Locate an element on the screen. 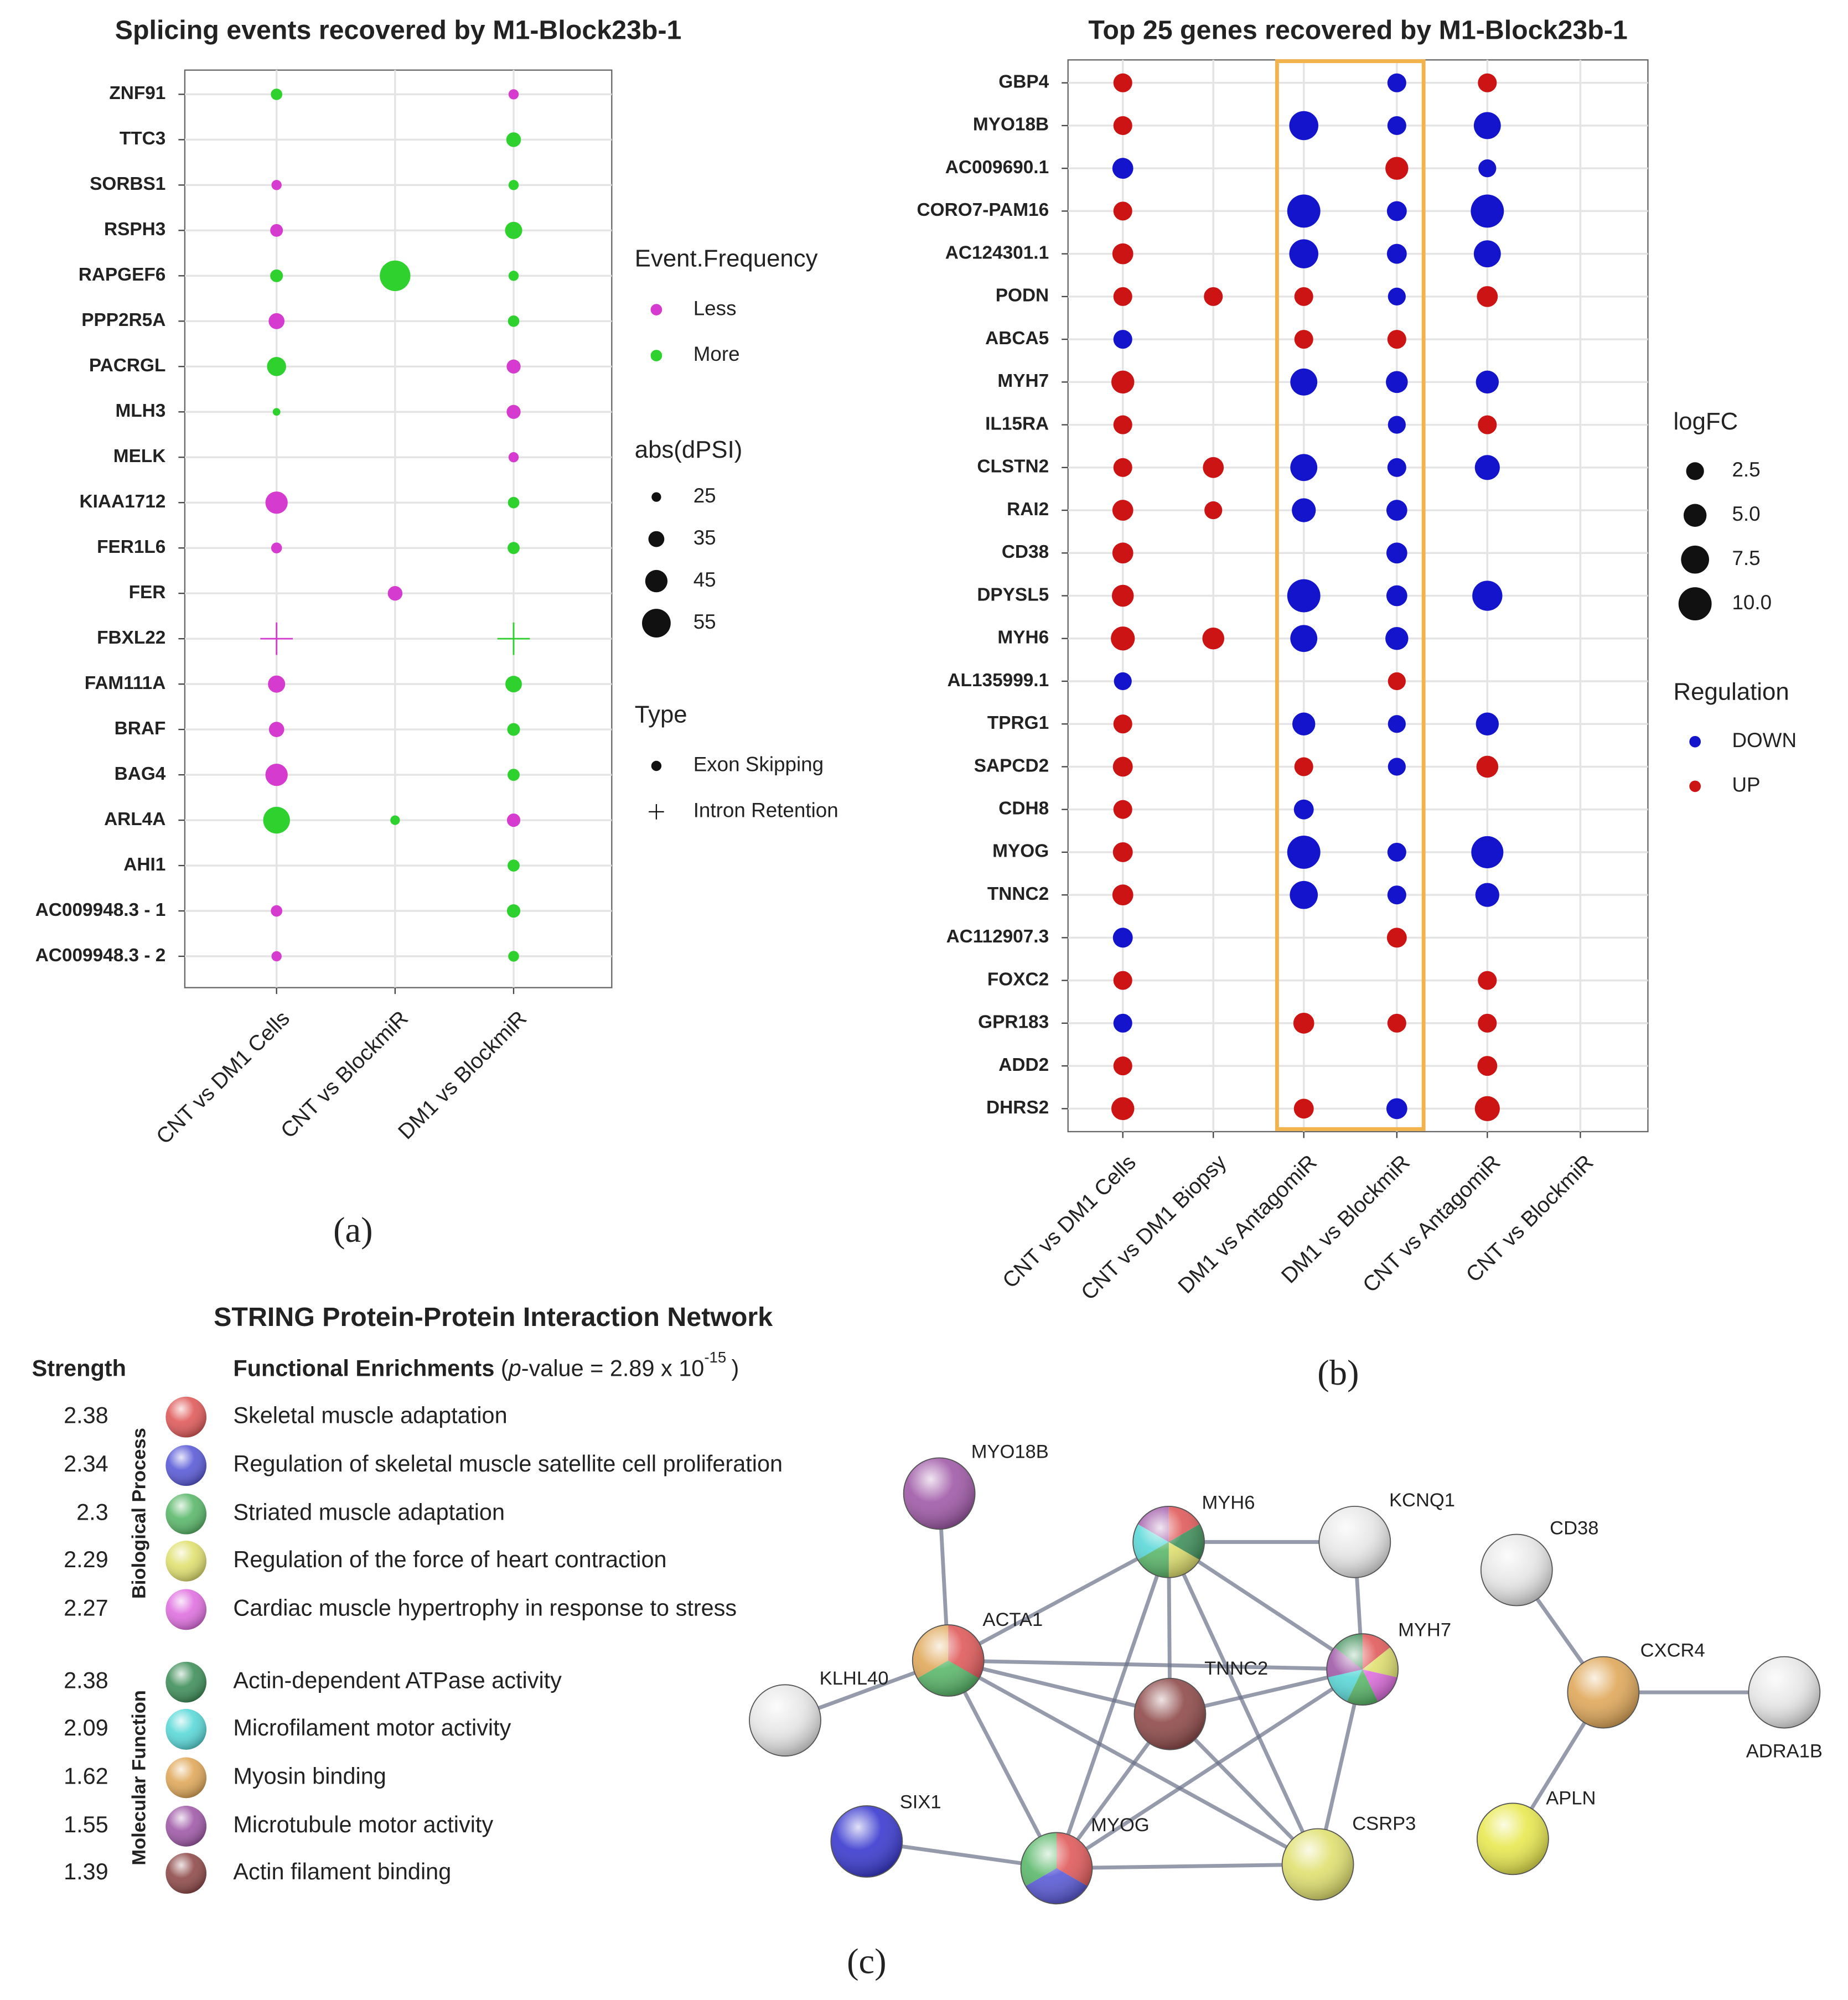  node-label: CD38 is located at coordinates (1574, 1528).